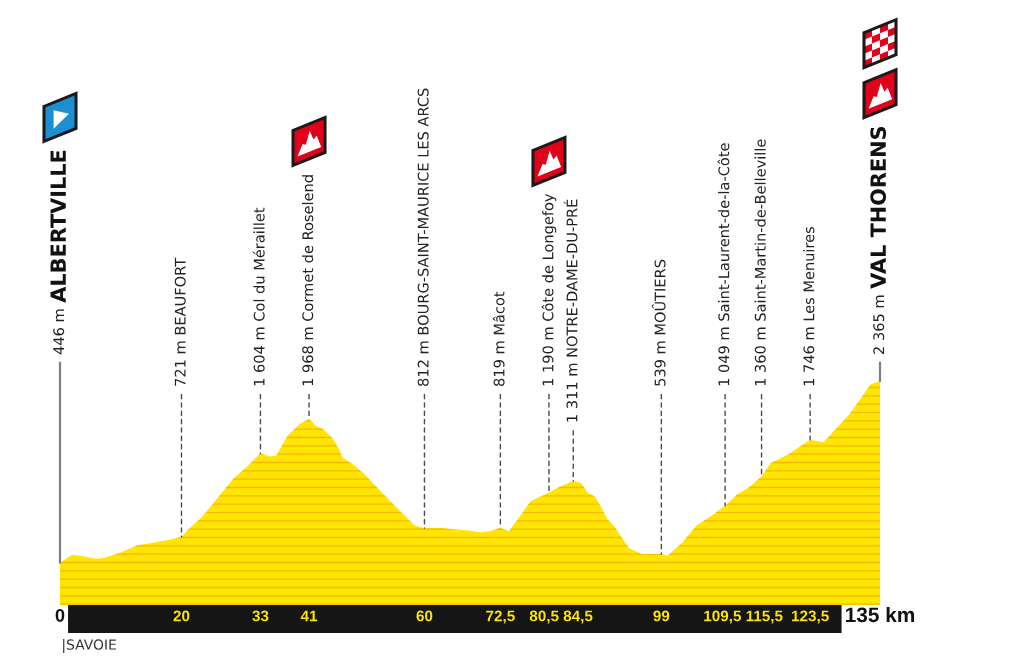 Image resolution: width=1024 pixels, height=660 pixels. Describe the element at coordinates (549, 289) in the screenshot. I see `data-label: 1 190 m Côte de Longefoy` at that location.